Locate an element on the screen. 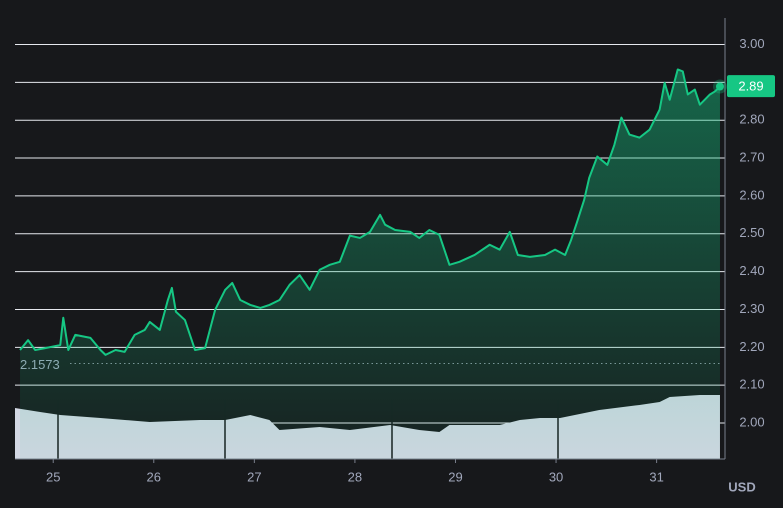  x-tick-label: 27 is located at coordinates (254, 476).